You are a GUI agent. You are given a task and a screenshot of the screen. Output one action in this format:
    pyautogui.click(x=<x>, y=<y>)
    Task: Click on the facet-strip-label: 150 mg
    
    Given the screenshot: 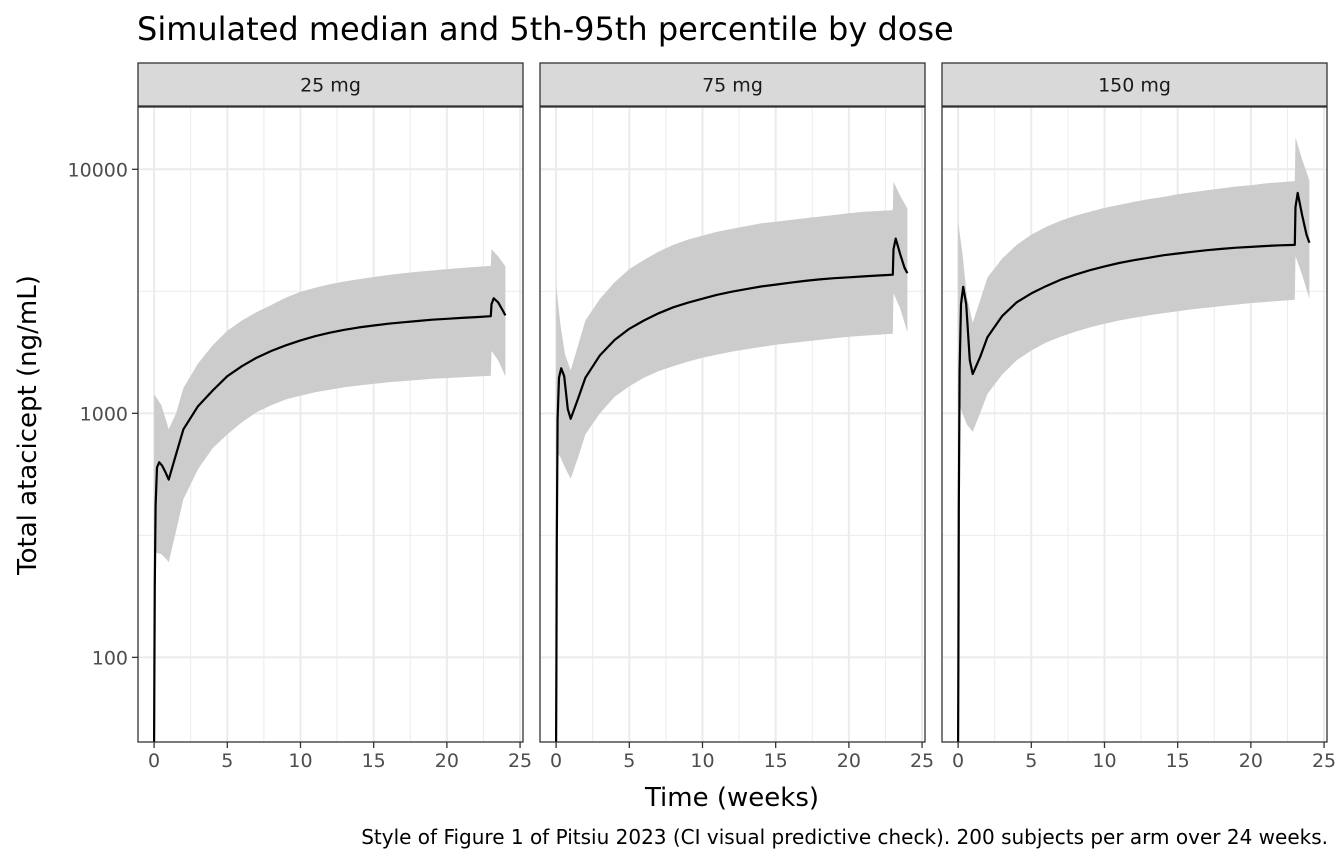 What is the action you would take?
    pyautogui.click(x=1134, y=86)
    